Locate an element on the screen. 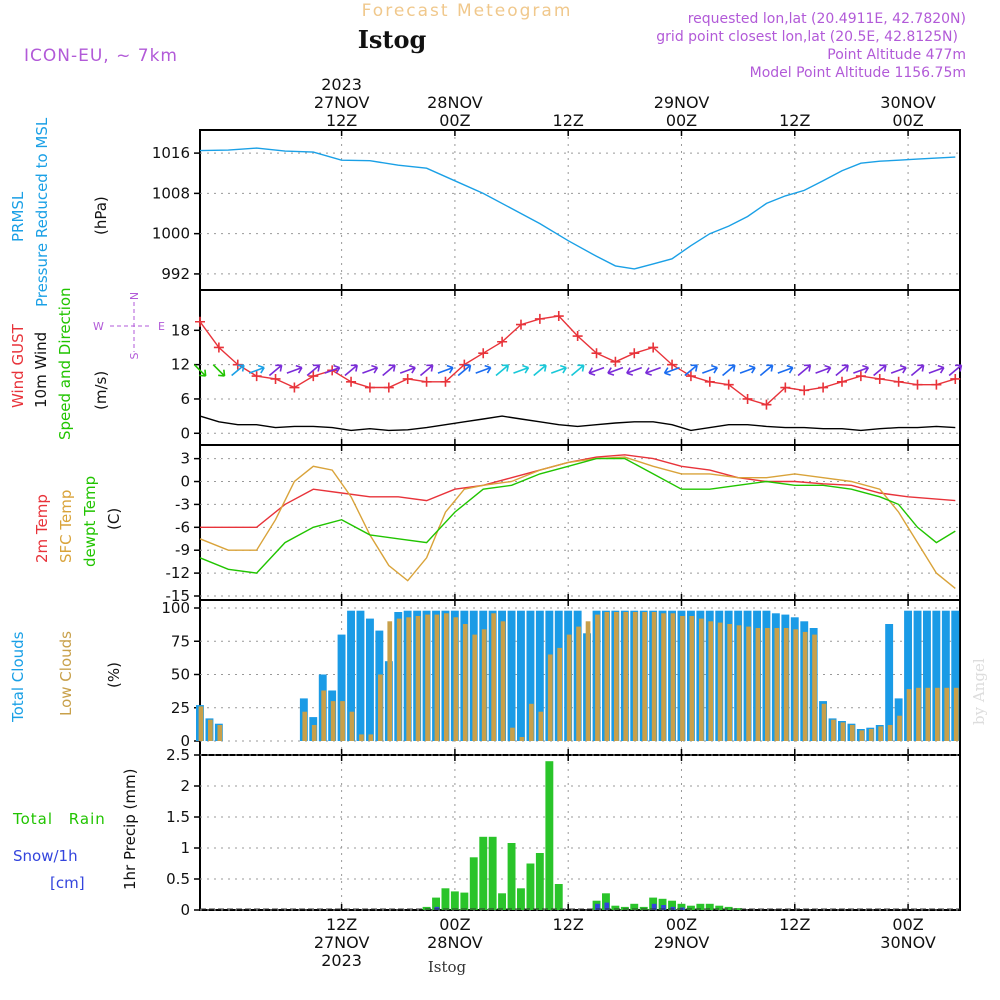 The image size is (1000, 1000). y-tick-label: 1008 is located at coordinates (171, 193).